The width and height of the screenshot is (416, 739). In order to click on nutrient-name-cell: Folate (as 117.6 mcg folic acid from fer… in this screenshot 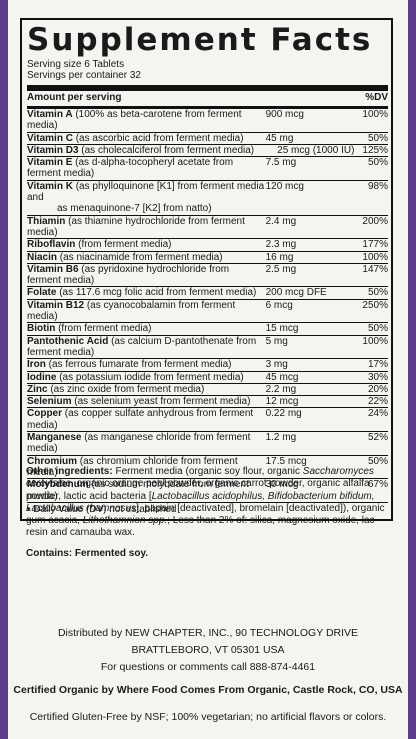, I will do `click(146, 293)`.